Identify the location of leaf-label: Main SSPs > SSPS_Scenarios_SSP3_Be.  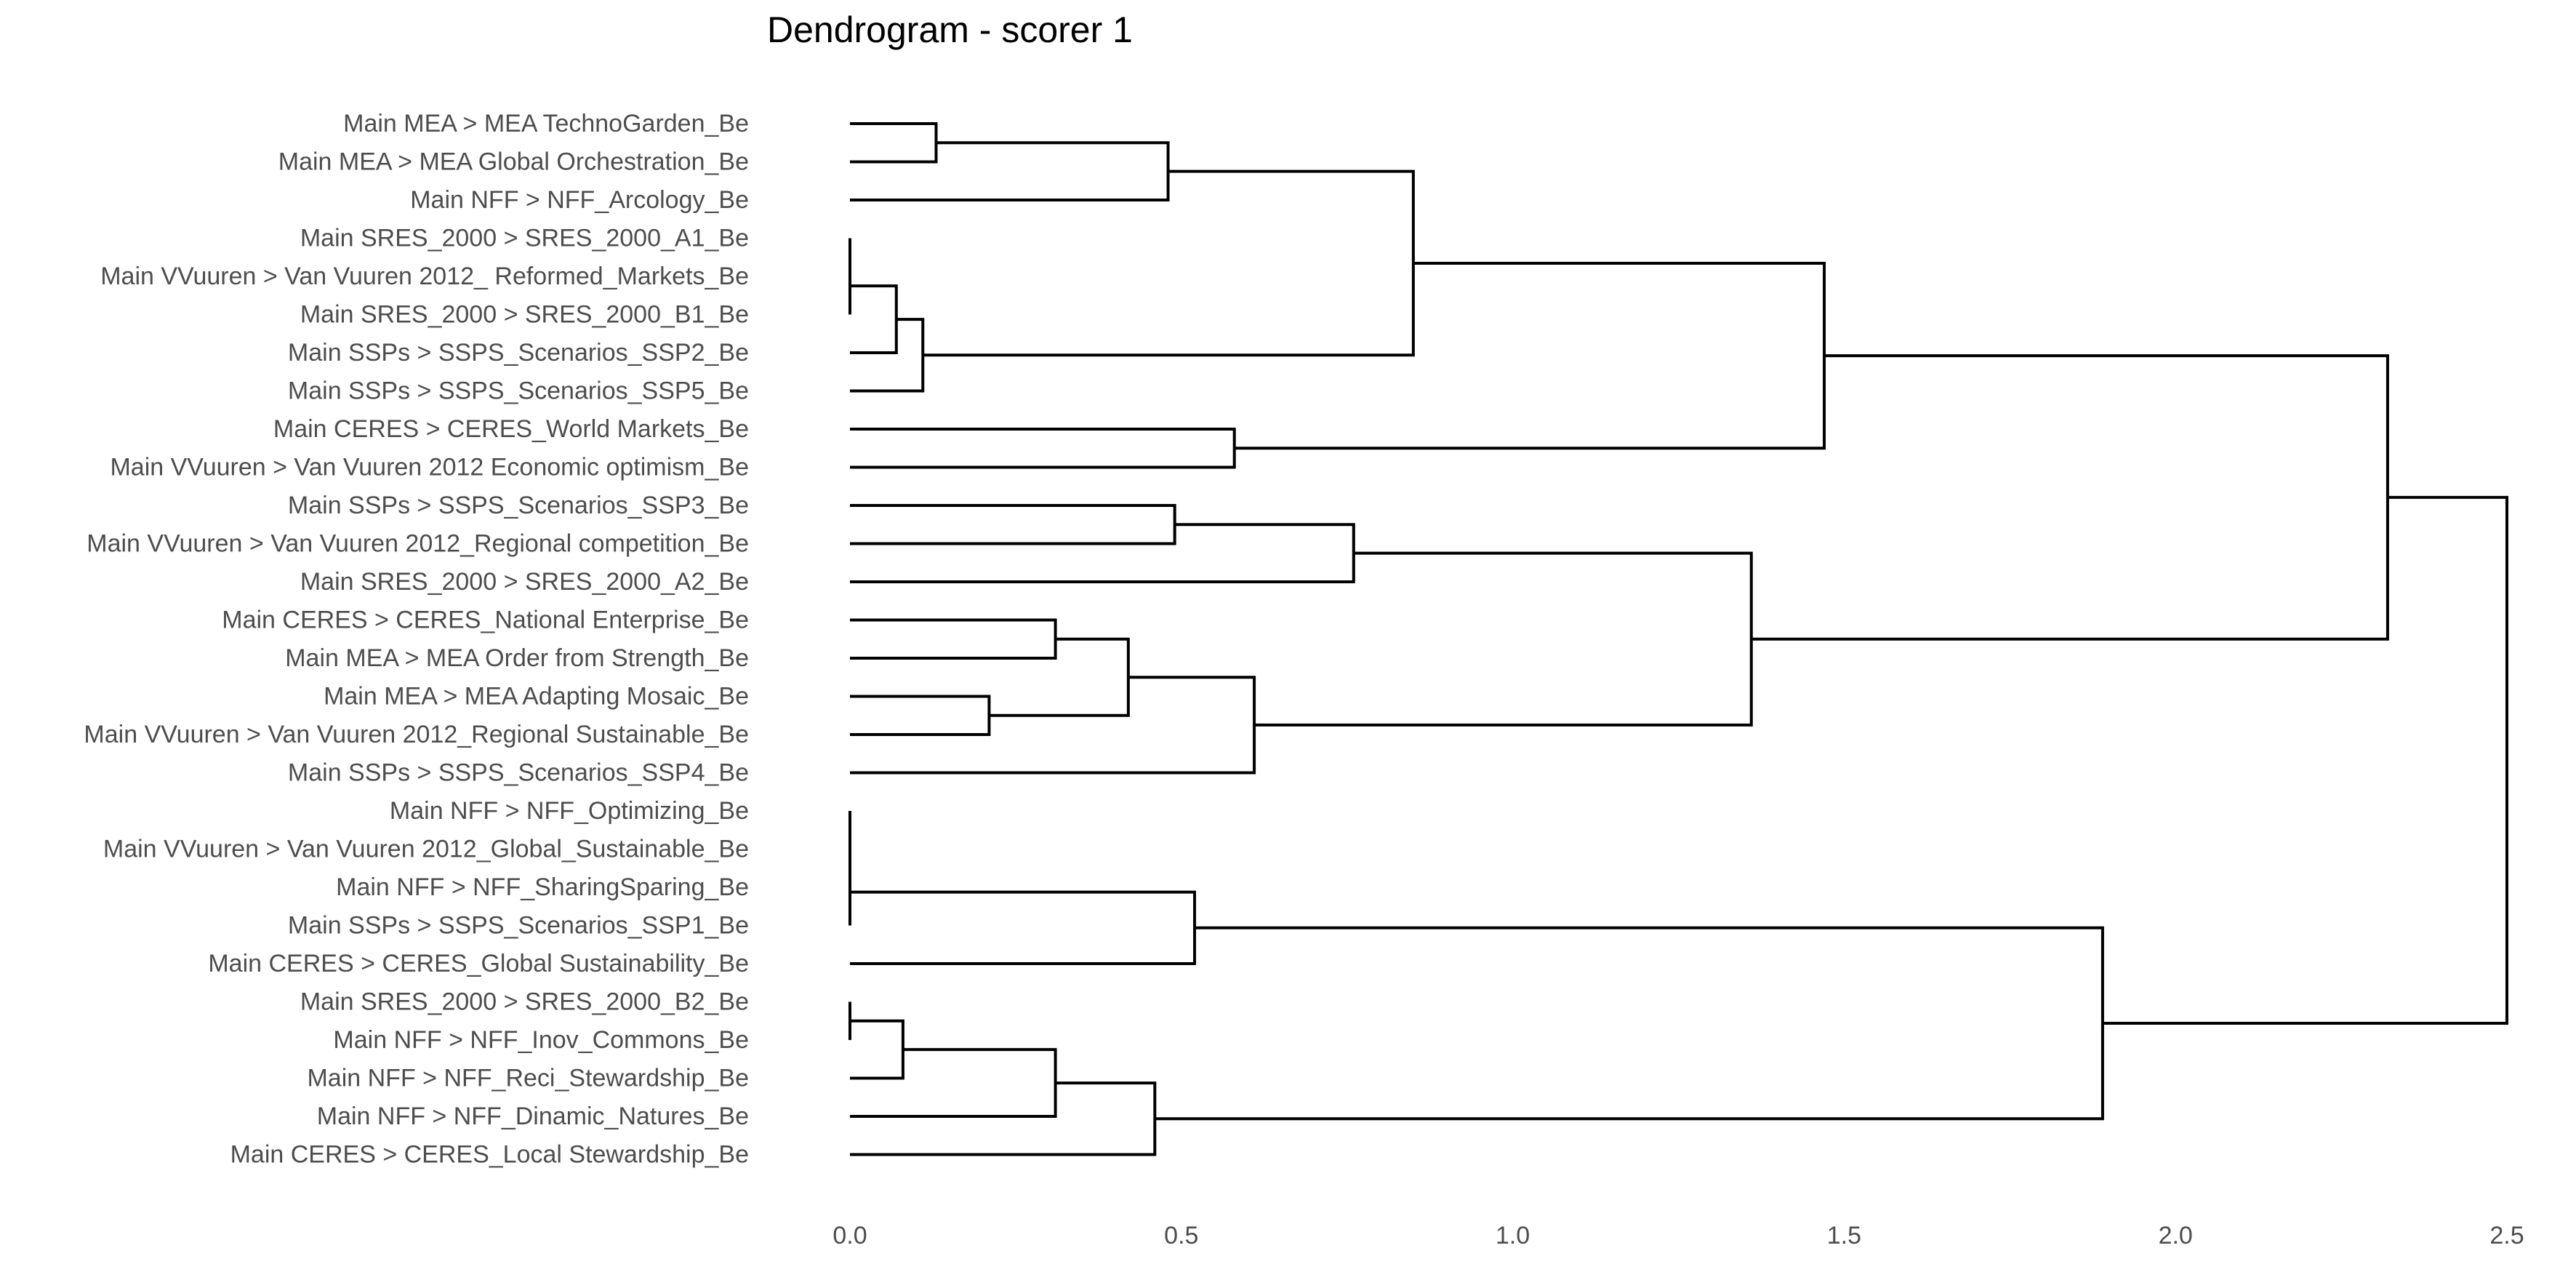
(519, 505).